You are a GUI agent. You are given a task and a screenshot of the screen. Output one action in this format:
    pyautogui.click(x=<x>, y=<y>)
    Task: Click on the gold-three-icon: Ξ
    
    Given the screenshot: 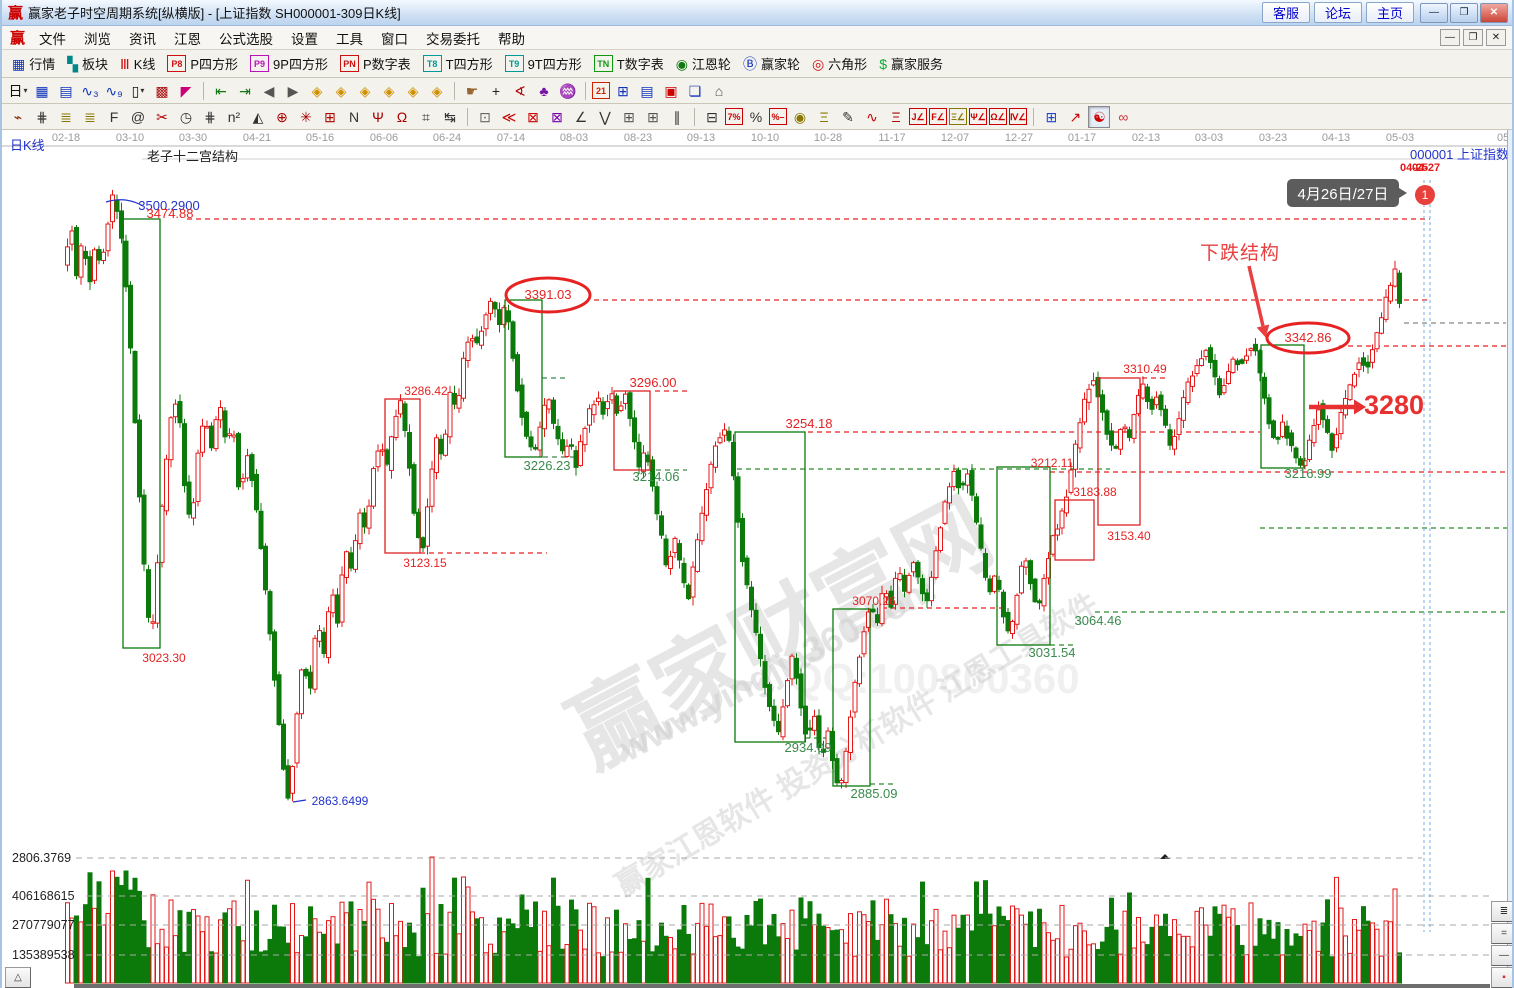 What is the action you would take?
    pyautogui.click(x=896, y=116)
    